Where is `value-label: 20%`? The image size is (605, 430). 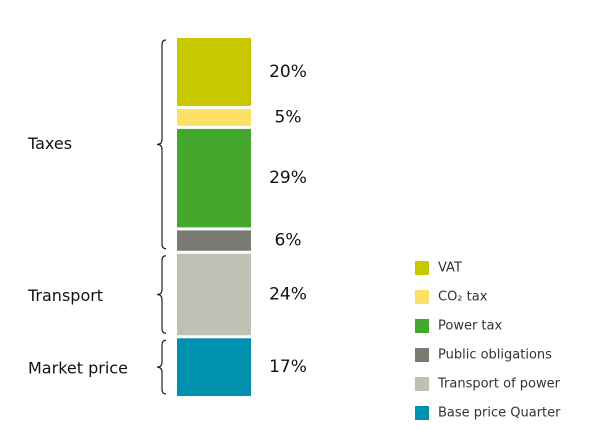 value-label: 20% is located at coordinates (288, 72).